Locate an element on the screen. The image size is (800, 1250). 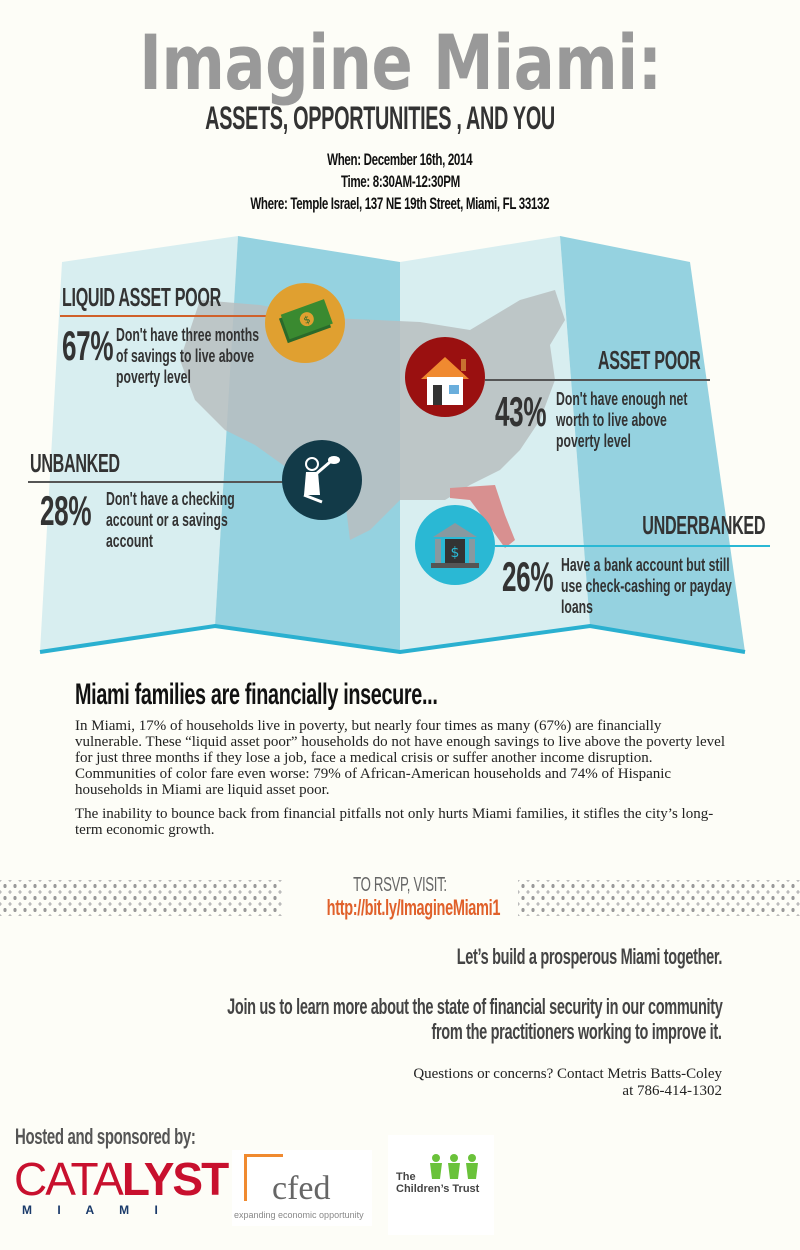
cta-headline: Let’s build a prosperous Miami together. is located at coordinates (589, 956).